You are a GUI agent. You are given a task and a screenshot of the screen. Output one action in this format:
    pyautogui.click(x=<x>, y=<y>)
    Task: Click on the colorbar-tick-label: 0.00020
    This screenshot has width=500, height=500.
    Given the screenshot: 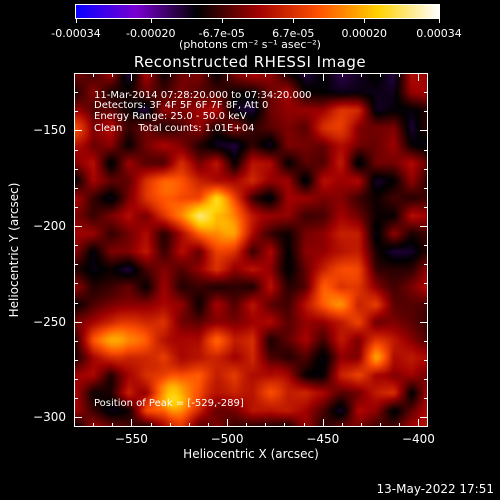 What is the action you would take?
    pyautogui.click(x=364, y=33)
    